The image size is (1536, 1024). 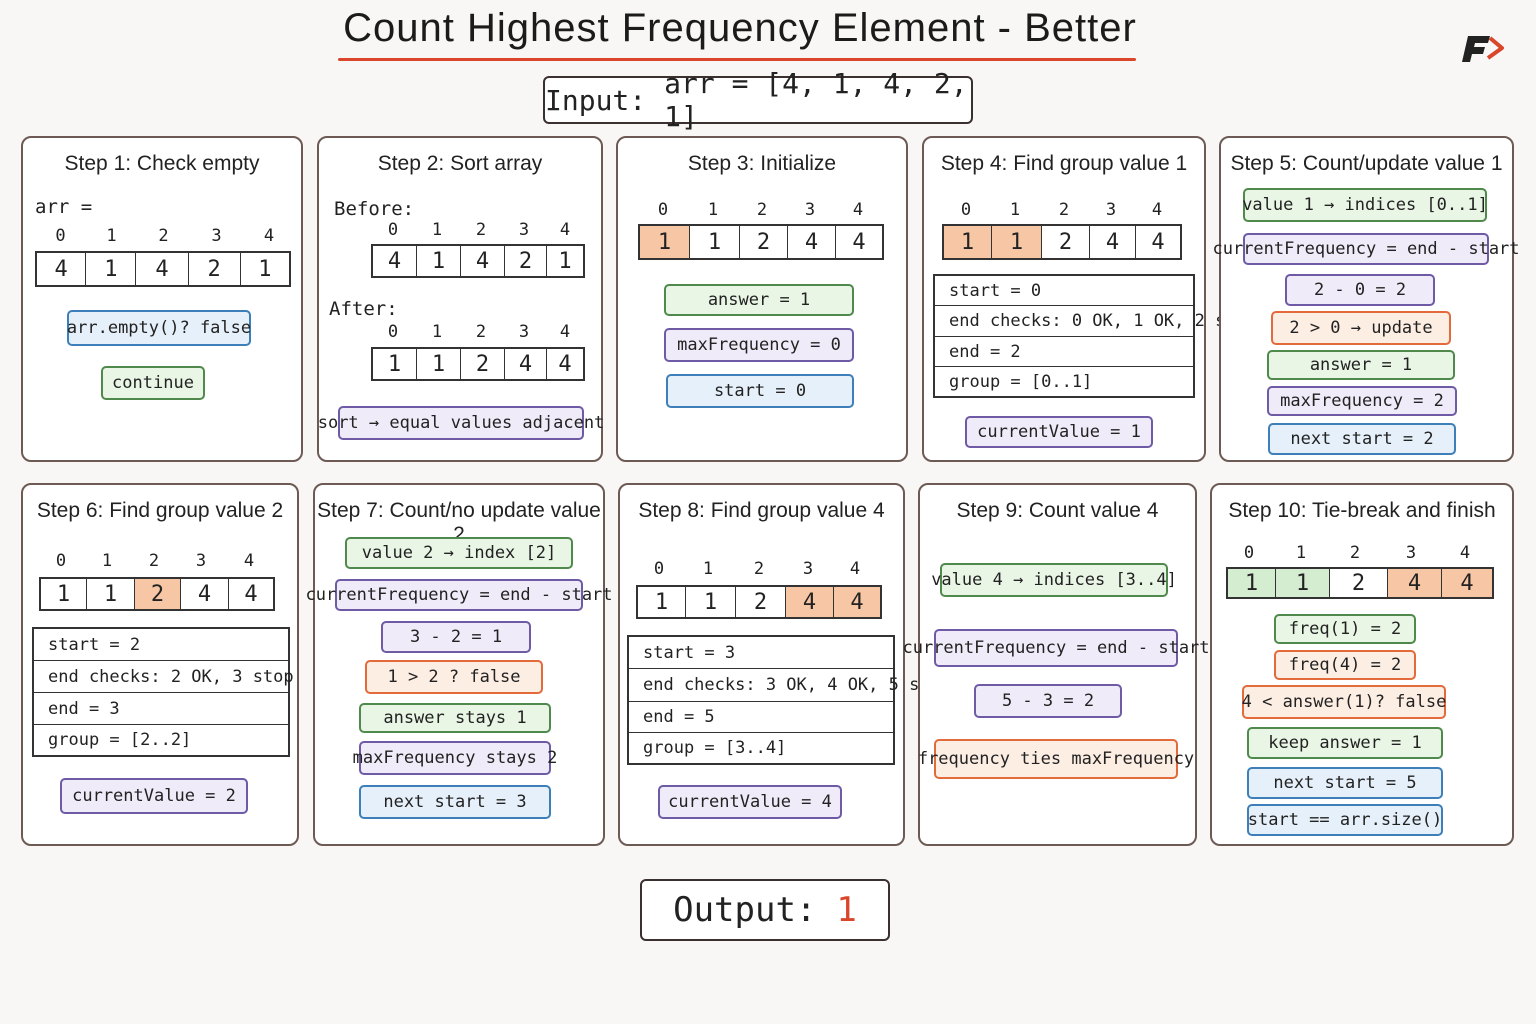 I want to click on arr-label: arr =, so click(x=64, y=207).